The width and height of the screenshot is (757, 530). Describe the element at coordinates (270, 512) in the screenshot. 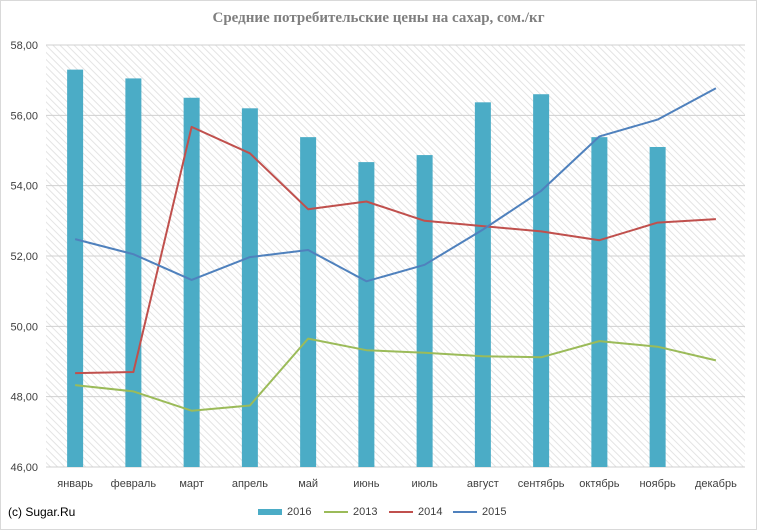

I see `legend-swatch-2016` at that location.